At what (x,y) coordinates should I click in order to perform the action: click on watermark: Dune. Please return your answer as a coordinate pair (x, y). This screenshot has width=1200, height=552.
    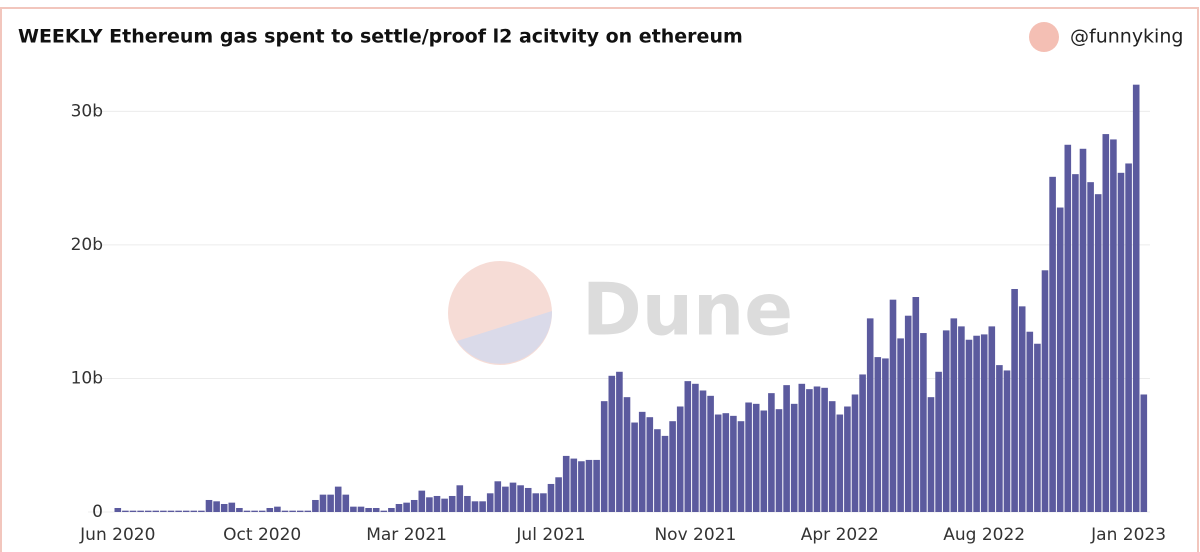
    Looking at the image, I should click on (687, 310).